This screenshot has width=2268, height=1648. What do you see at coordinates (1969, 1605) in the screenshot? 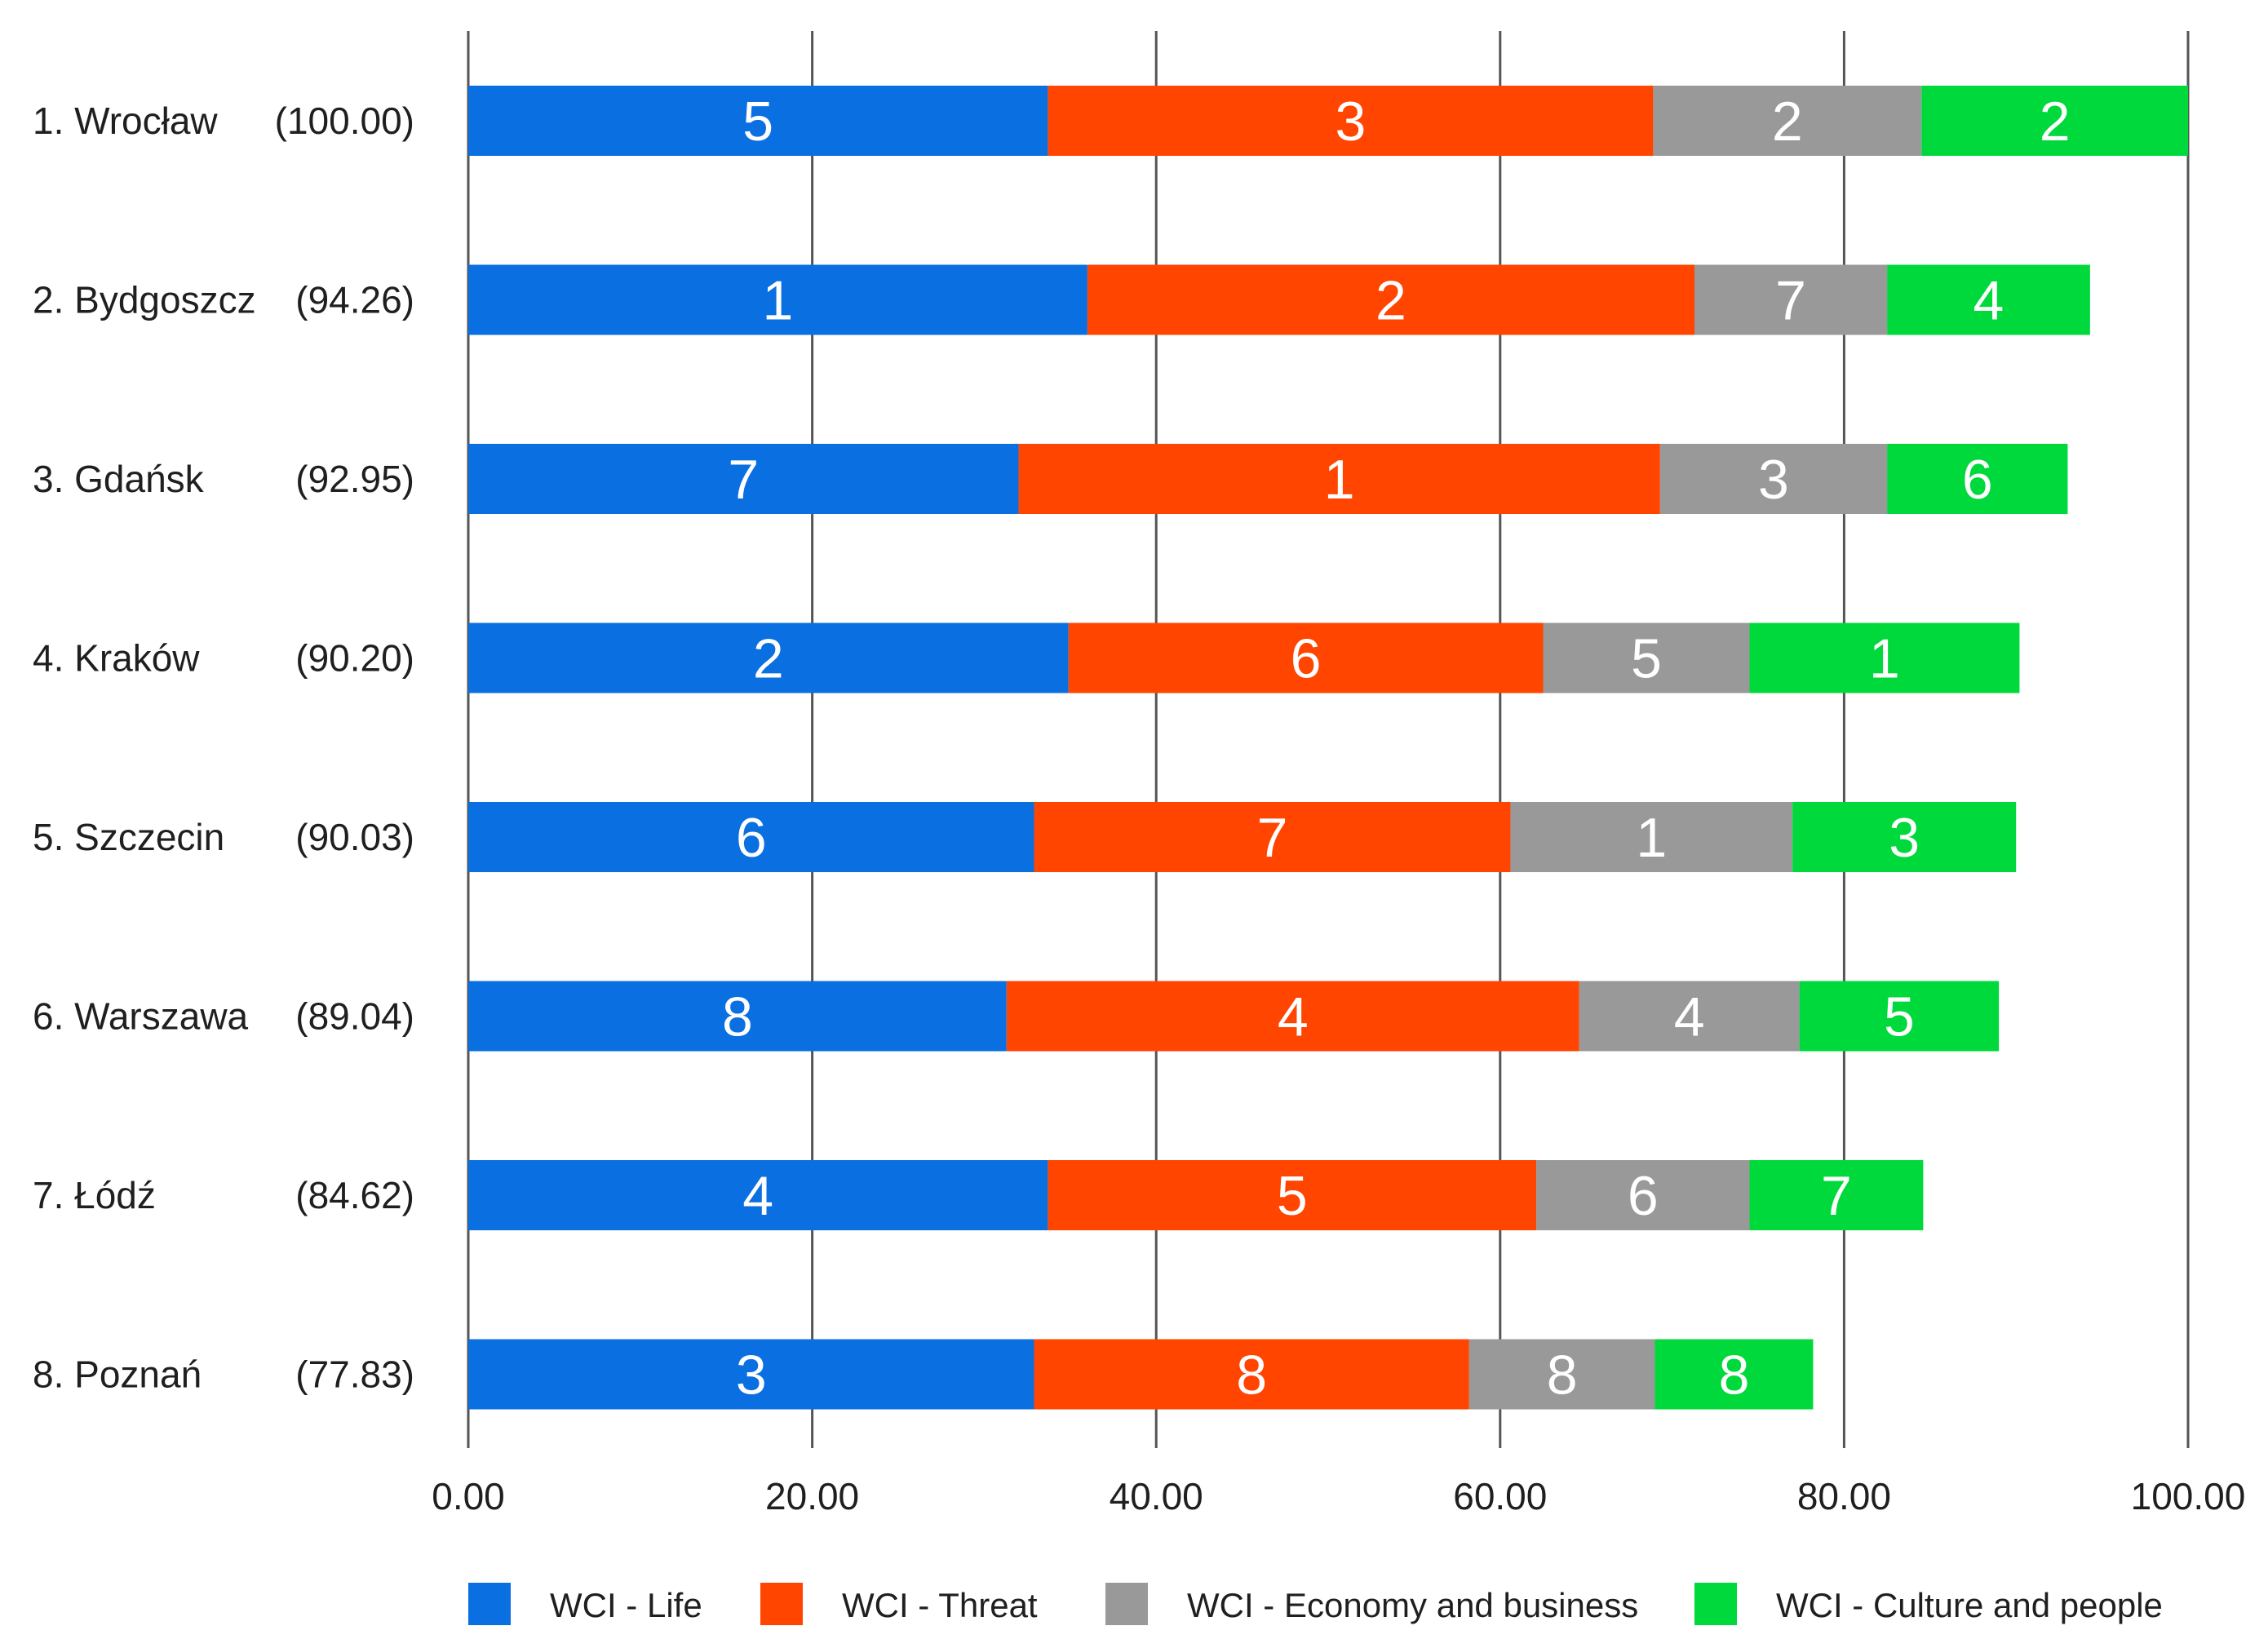
I see `legend-label: WCI - Culture and people` at bounding box center [1969, 1605].